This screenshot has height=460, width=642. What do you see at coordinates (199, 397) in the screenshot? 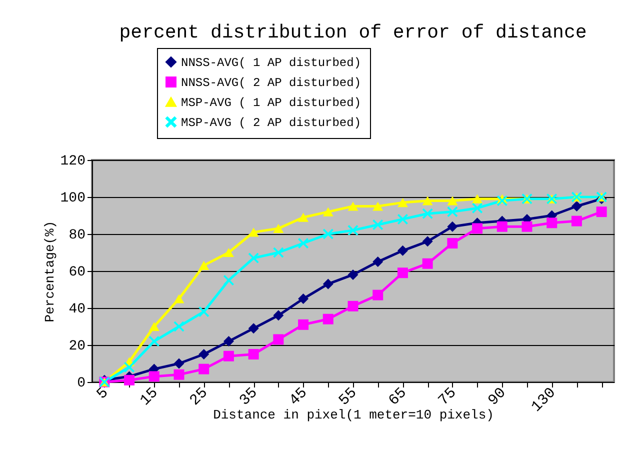
I see `x-tick-label: 25` at bounding box center [199, 397].